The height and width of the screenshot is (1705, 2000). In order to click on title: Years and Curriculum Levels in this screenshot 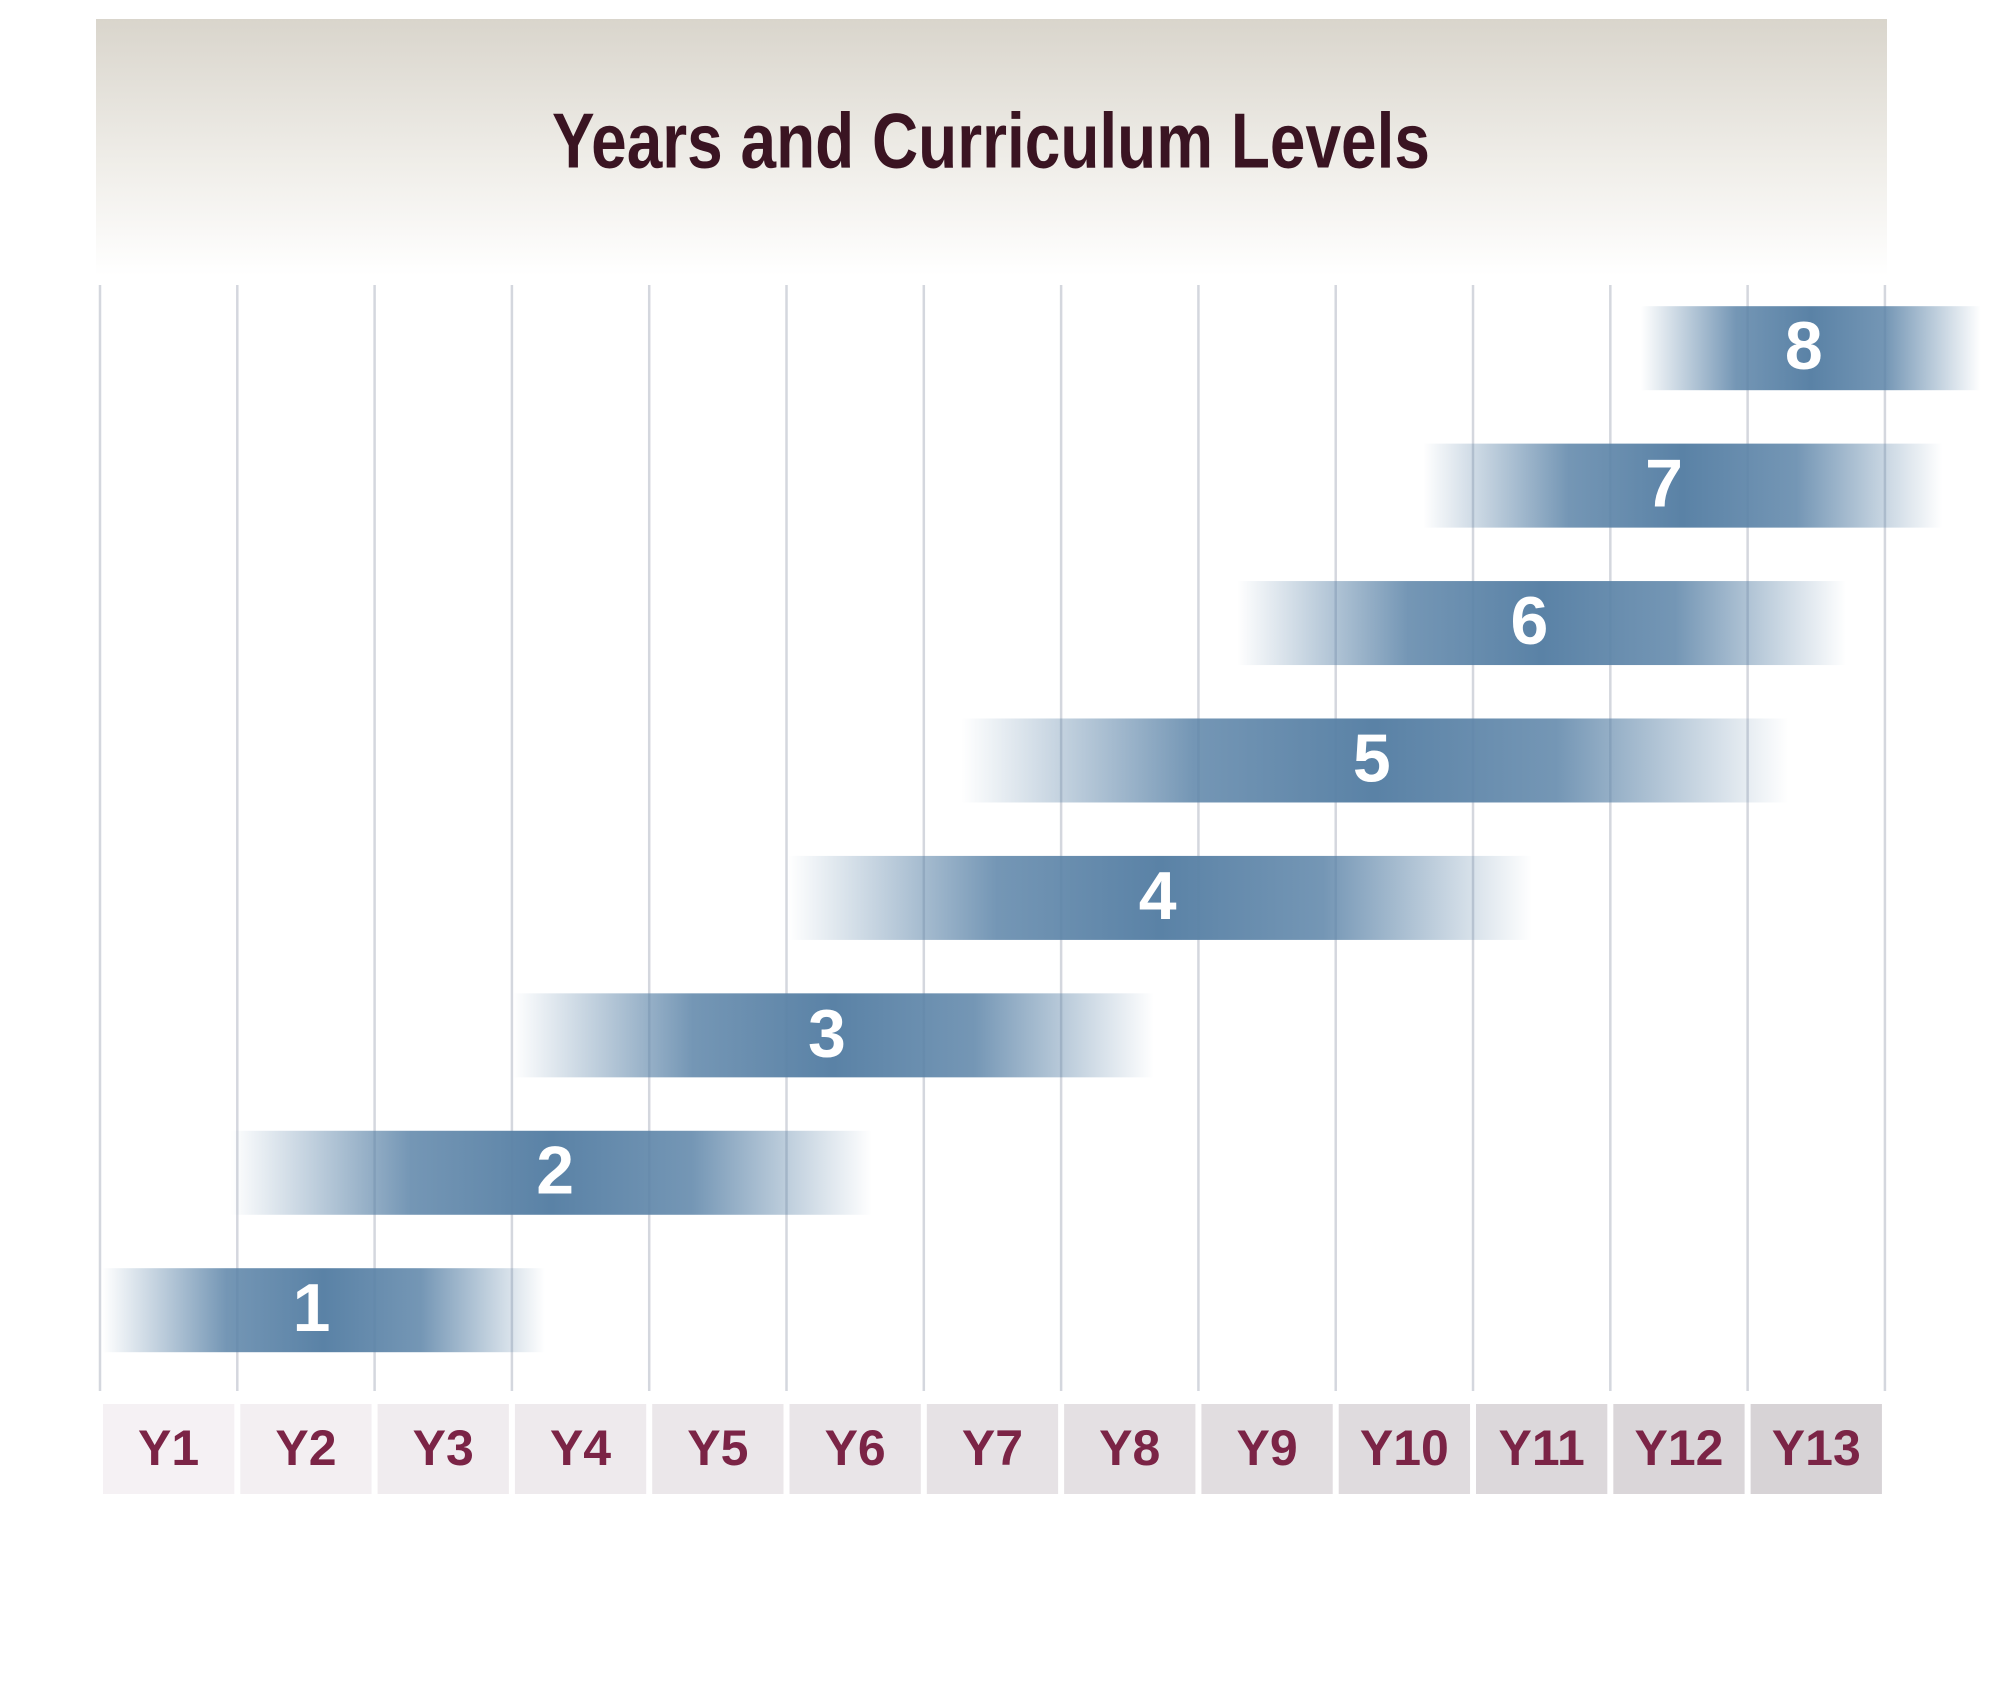, I will do `click(991, 141)`.